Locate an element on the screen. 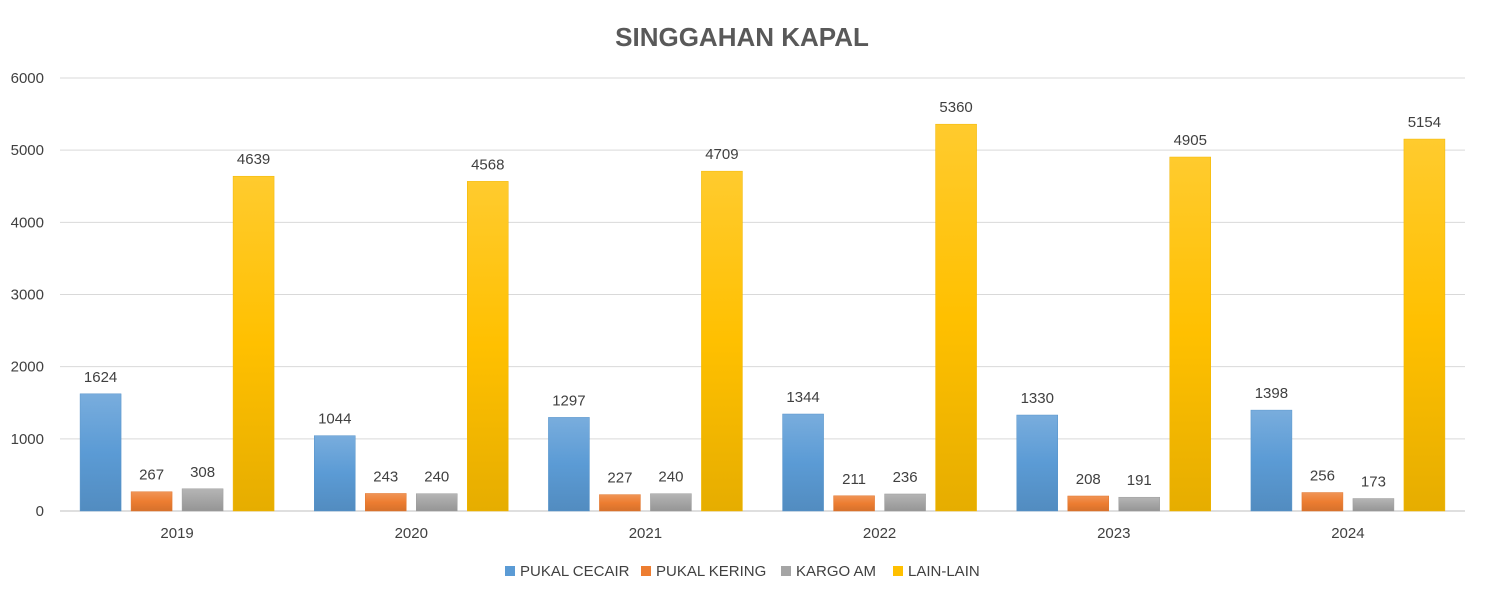 The image size is (1485, 601). y-tick-label: 3000 is located at coordinates (27, 295).